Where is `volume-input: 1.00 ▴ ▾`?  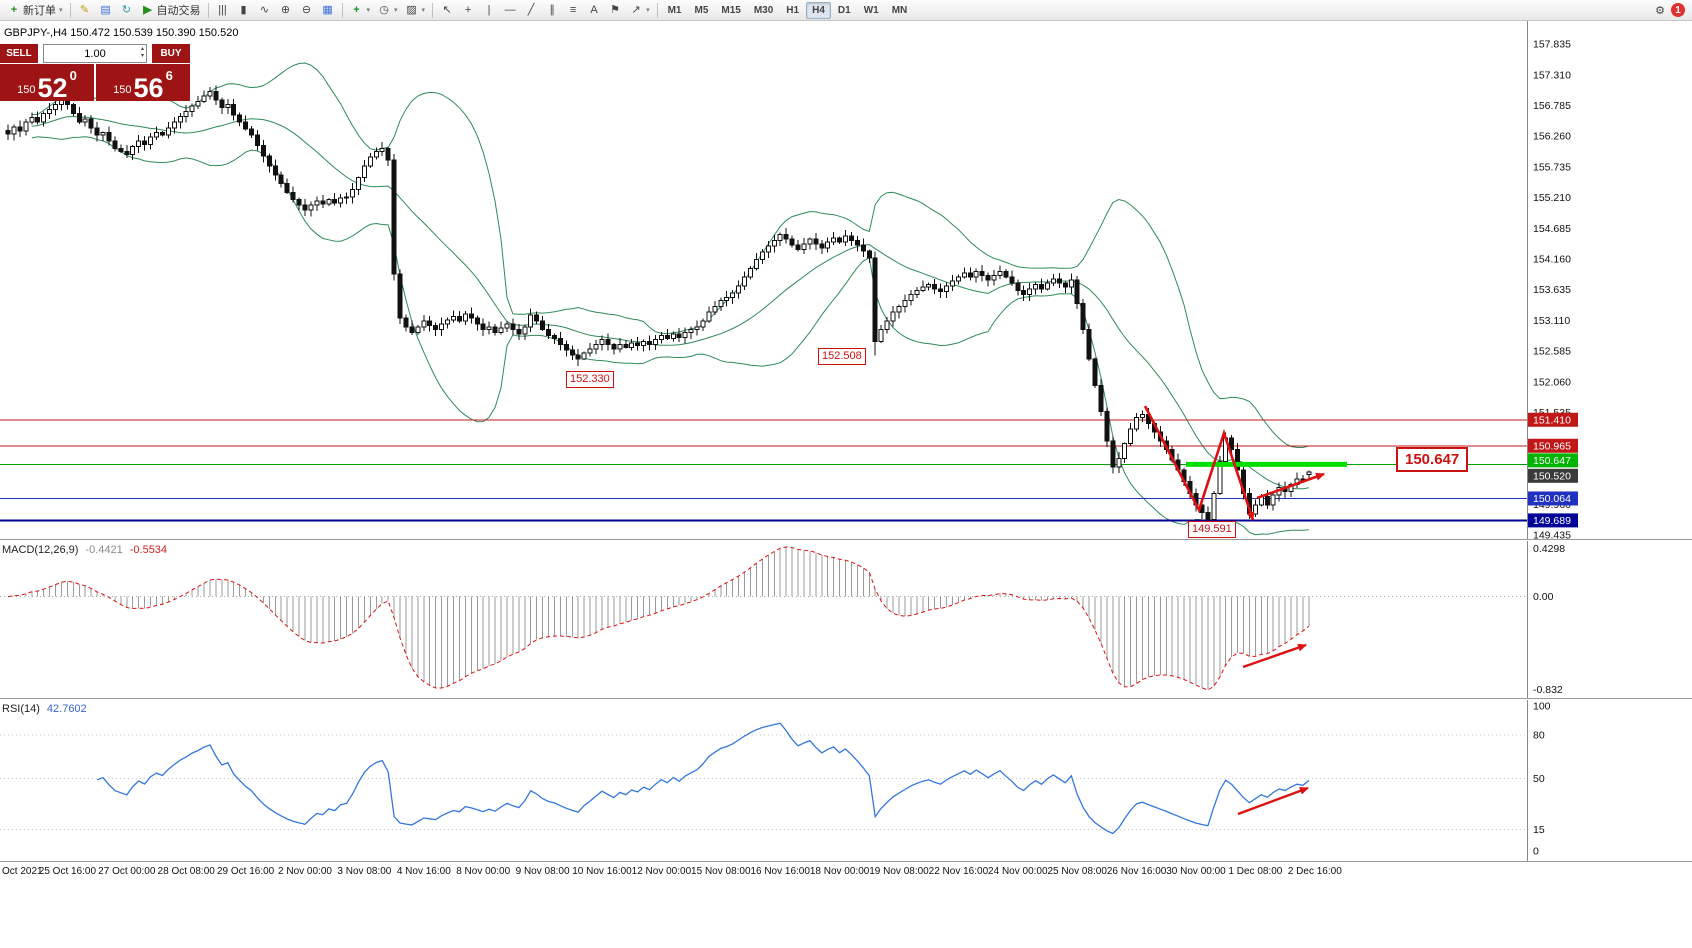 volume-input: 1.00 ▴ ▾ is located at coordinates (95, 53).